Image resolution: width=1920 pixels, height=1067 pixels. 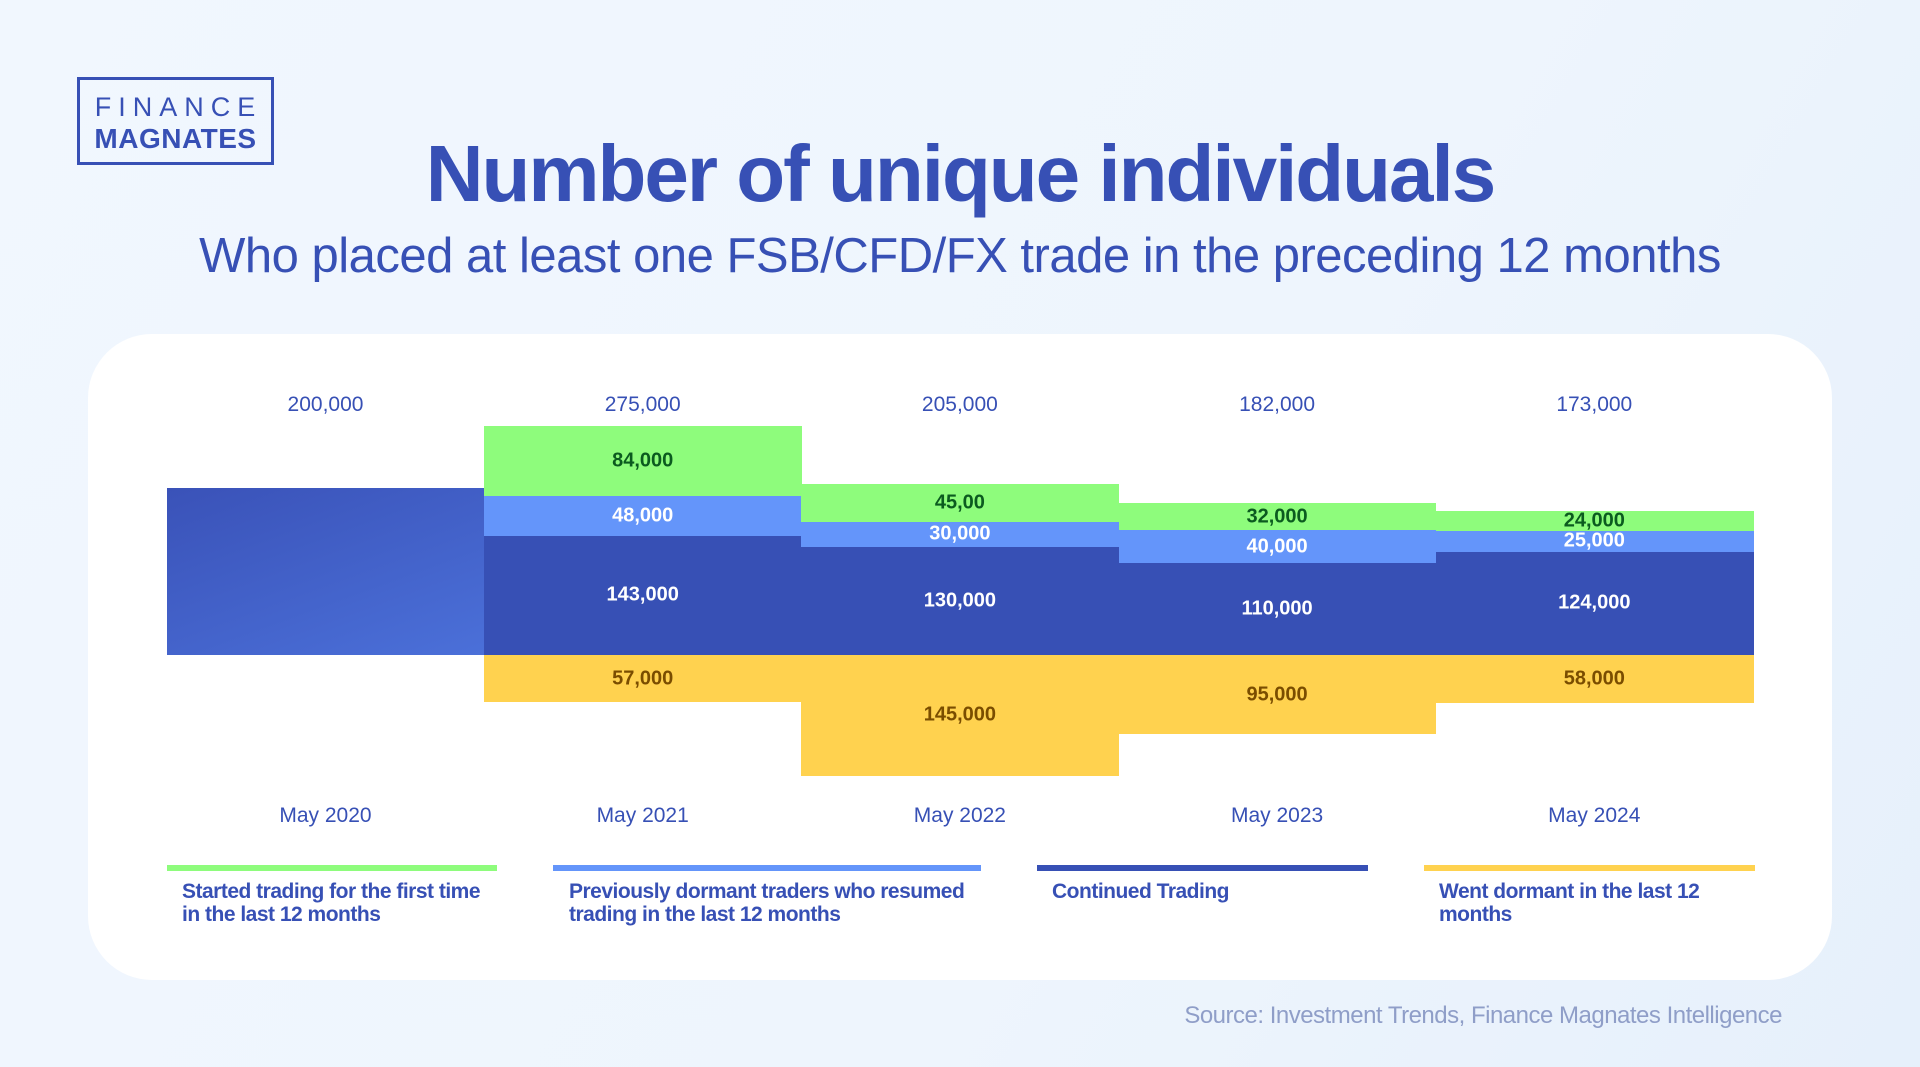 I want to click on data-label-continued-1: 143,000, so click(x=642, y=594).